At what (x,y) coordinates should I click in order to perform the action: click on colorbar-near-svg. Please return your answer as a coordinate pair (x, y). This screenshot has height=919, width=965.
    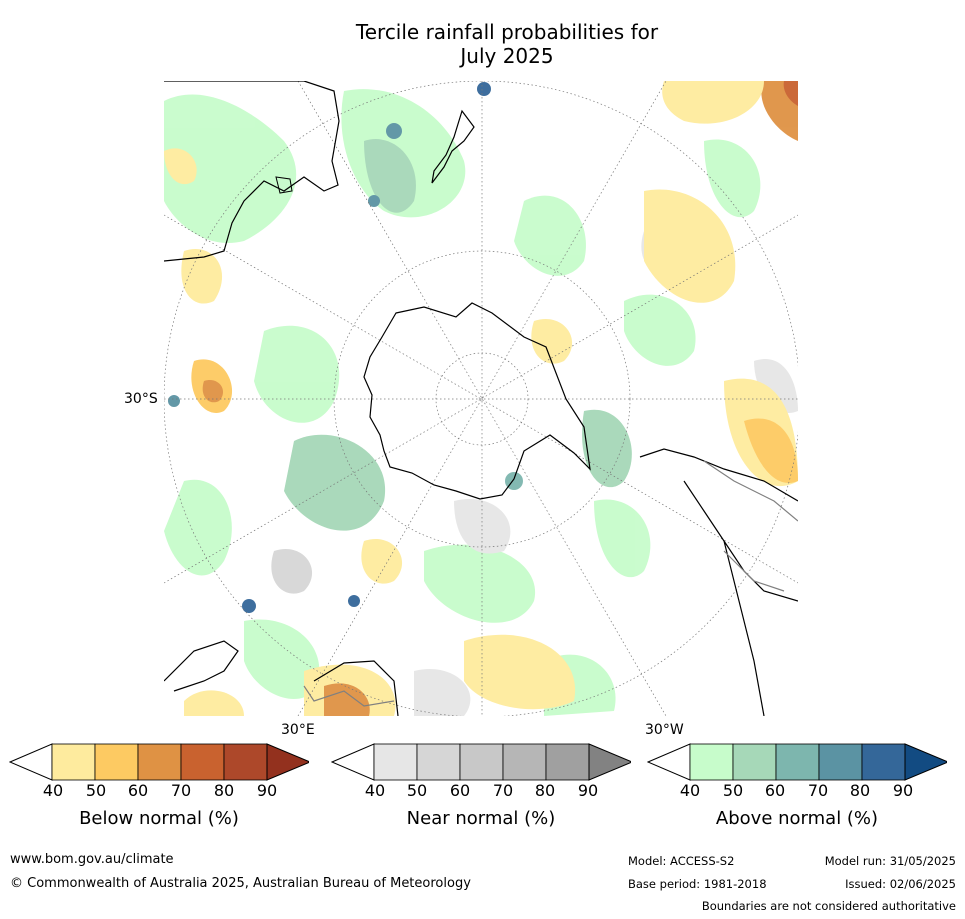
    Looking at the image, I should click on (481, 762).